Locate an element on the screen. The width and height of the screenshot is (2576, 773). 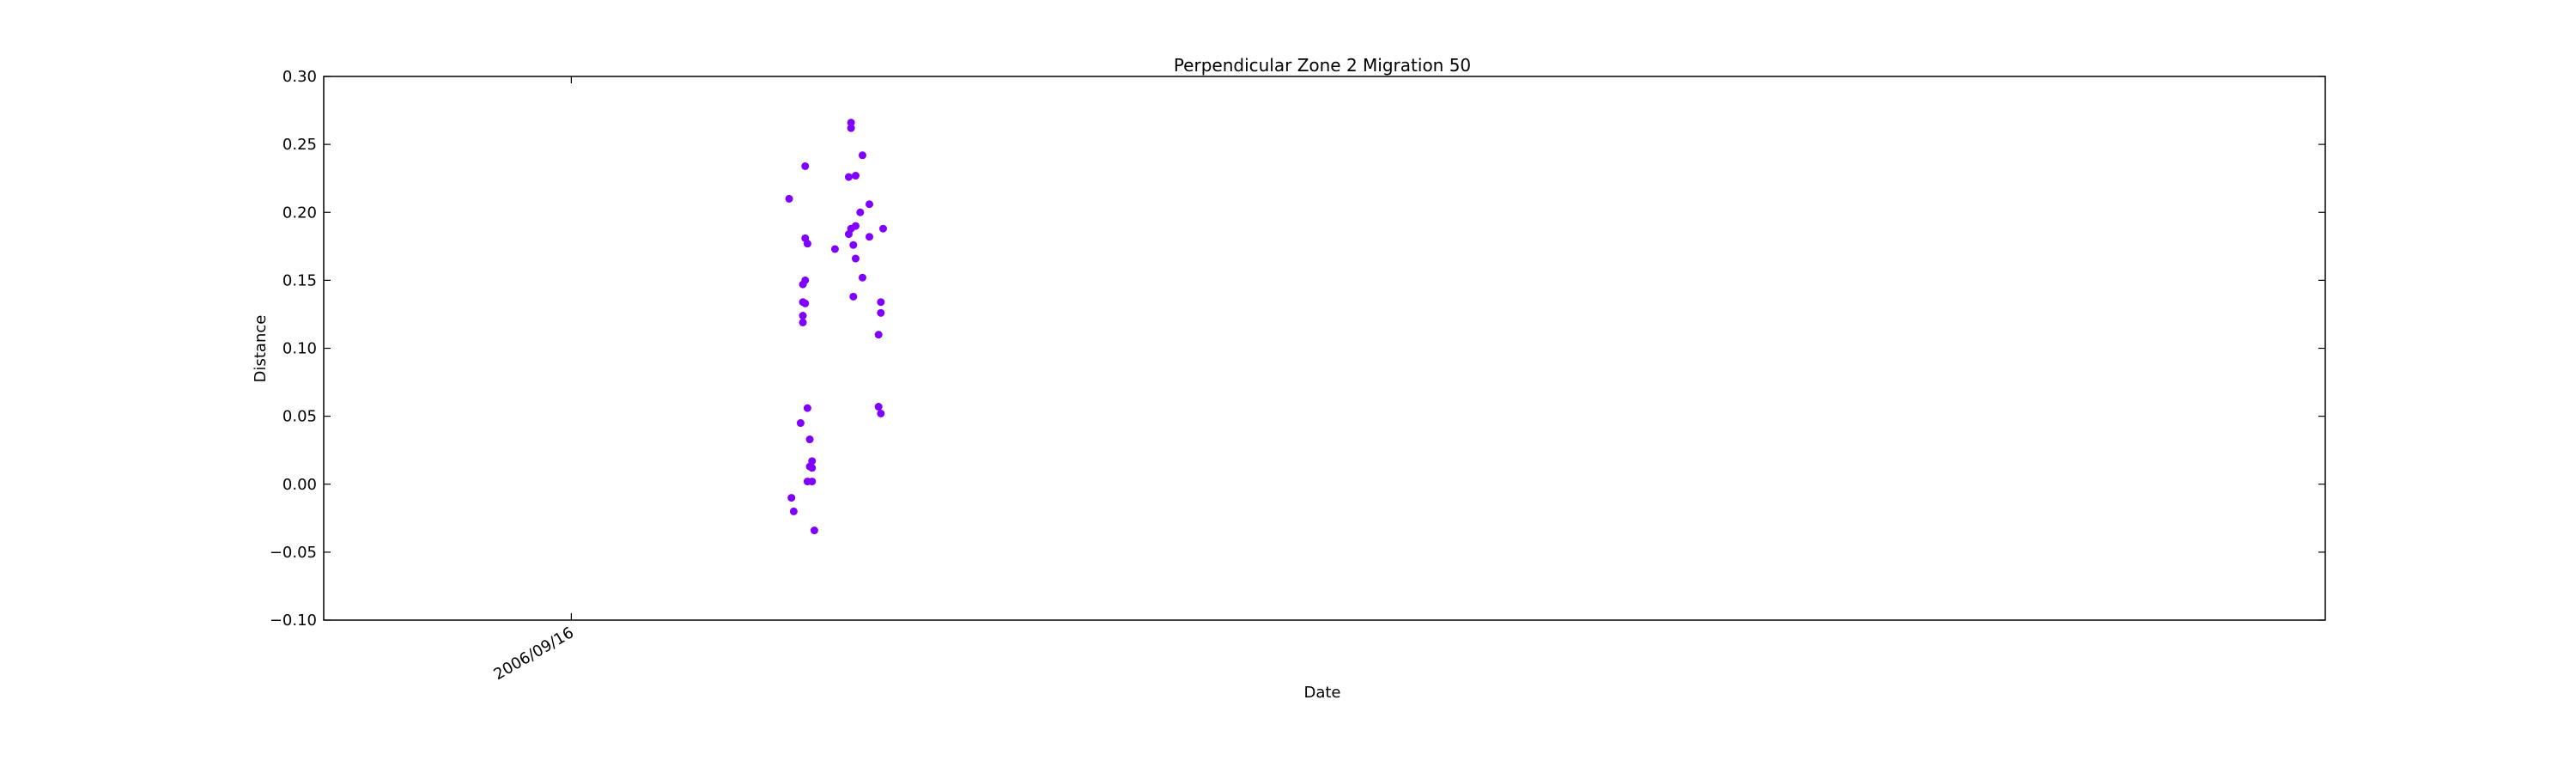
y-tick-label: 0.00 is located at coordinates (300, 485).